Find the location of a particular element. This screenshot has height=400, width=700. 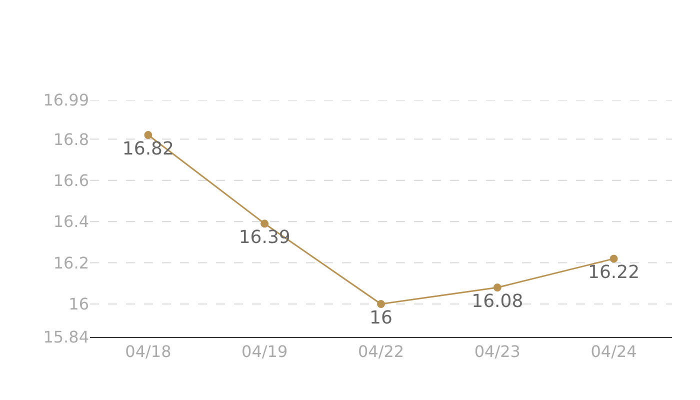

y-tick-label: 16 is located at coordinates (78, 304).